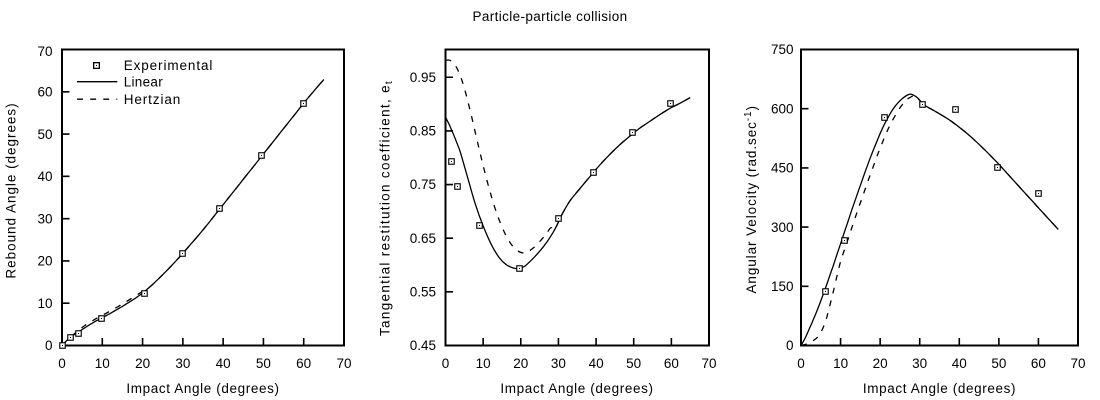 This screenshot has width=1100, height=400. Describe the element at coordinates (387, 208) in the screenshot. I see `svg-text:Tangential restitution coeffic: Tangential restitution coefficient, et` at that location.